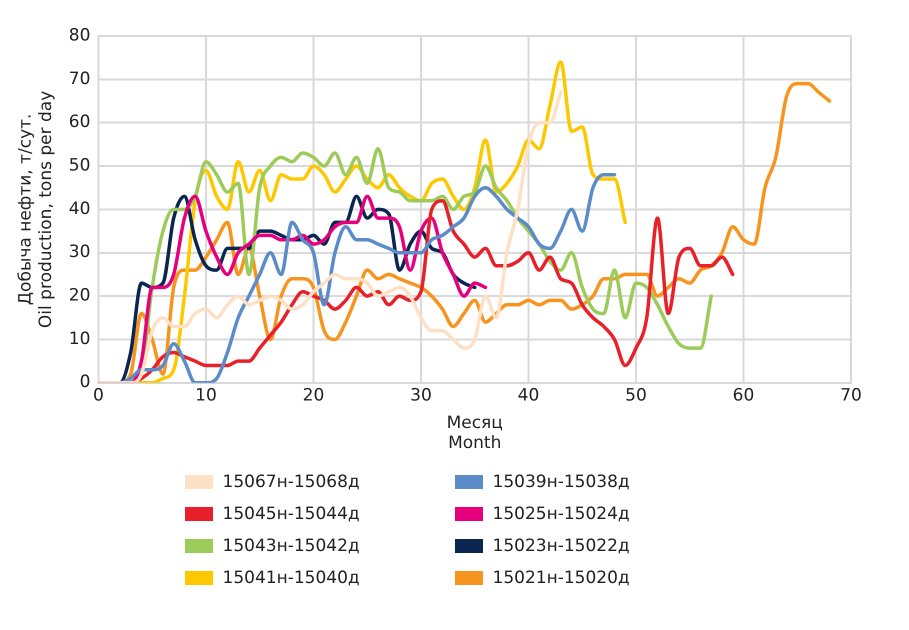 The height and width of the screenshot is (630, 909). Describe the element at coordinates (36, 209) in the screenshot. I see `y-axis-title: Добыча нефти, т/сут. Oil production, tons per day` at that location.